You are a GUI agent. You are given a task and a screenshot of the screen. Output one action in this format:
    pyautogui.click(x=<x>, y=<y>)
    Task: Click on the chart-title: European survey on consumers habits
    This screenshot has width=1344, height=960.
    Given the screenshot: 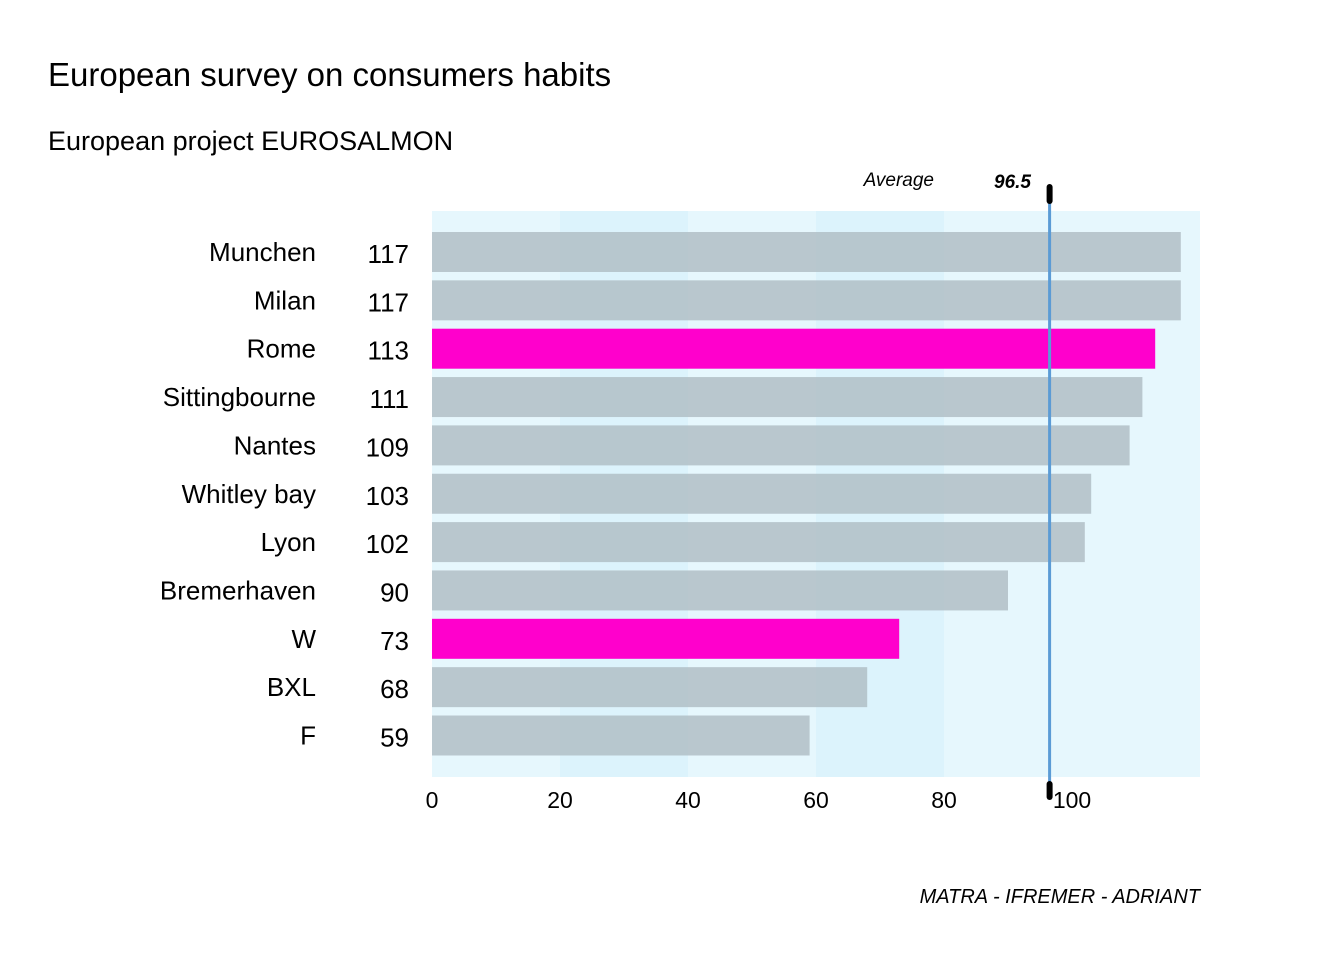 What is the action you would take?
    pyautogui.click(x=330, y=74)
    